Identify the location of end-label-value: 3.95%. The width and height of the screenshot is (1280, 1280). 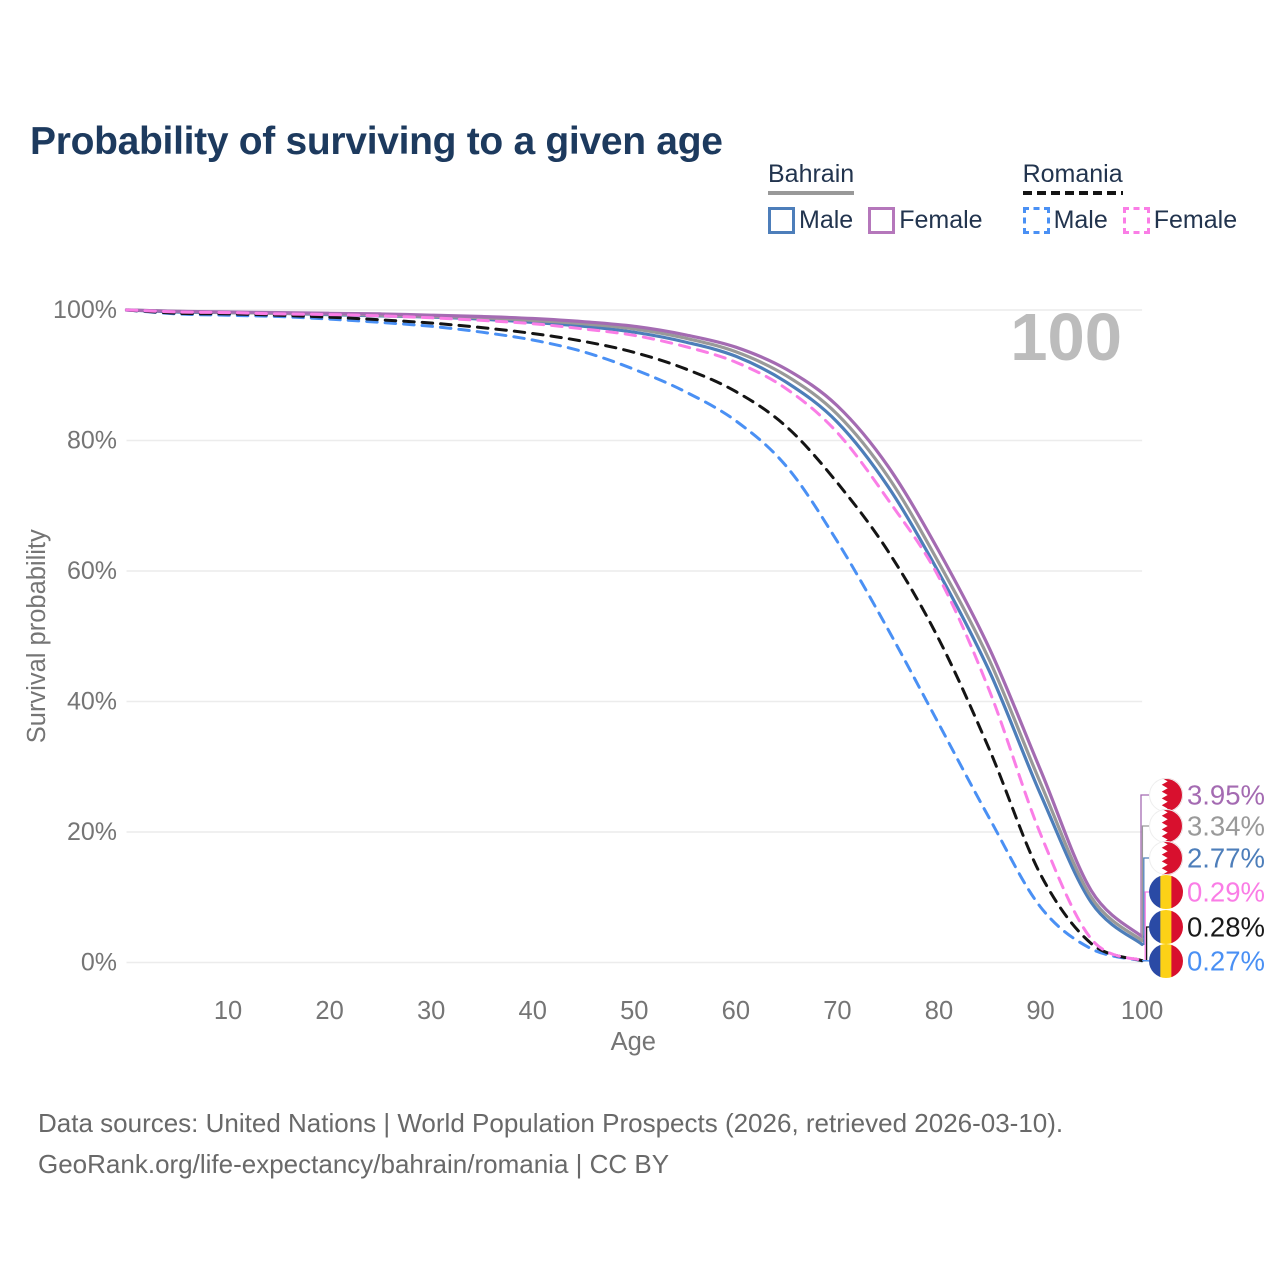
(1226, 795).